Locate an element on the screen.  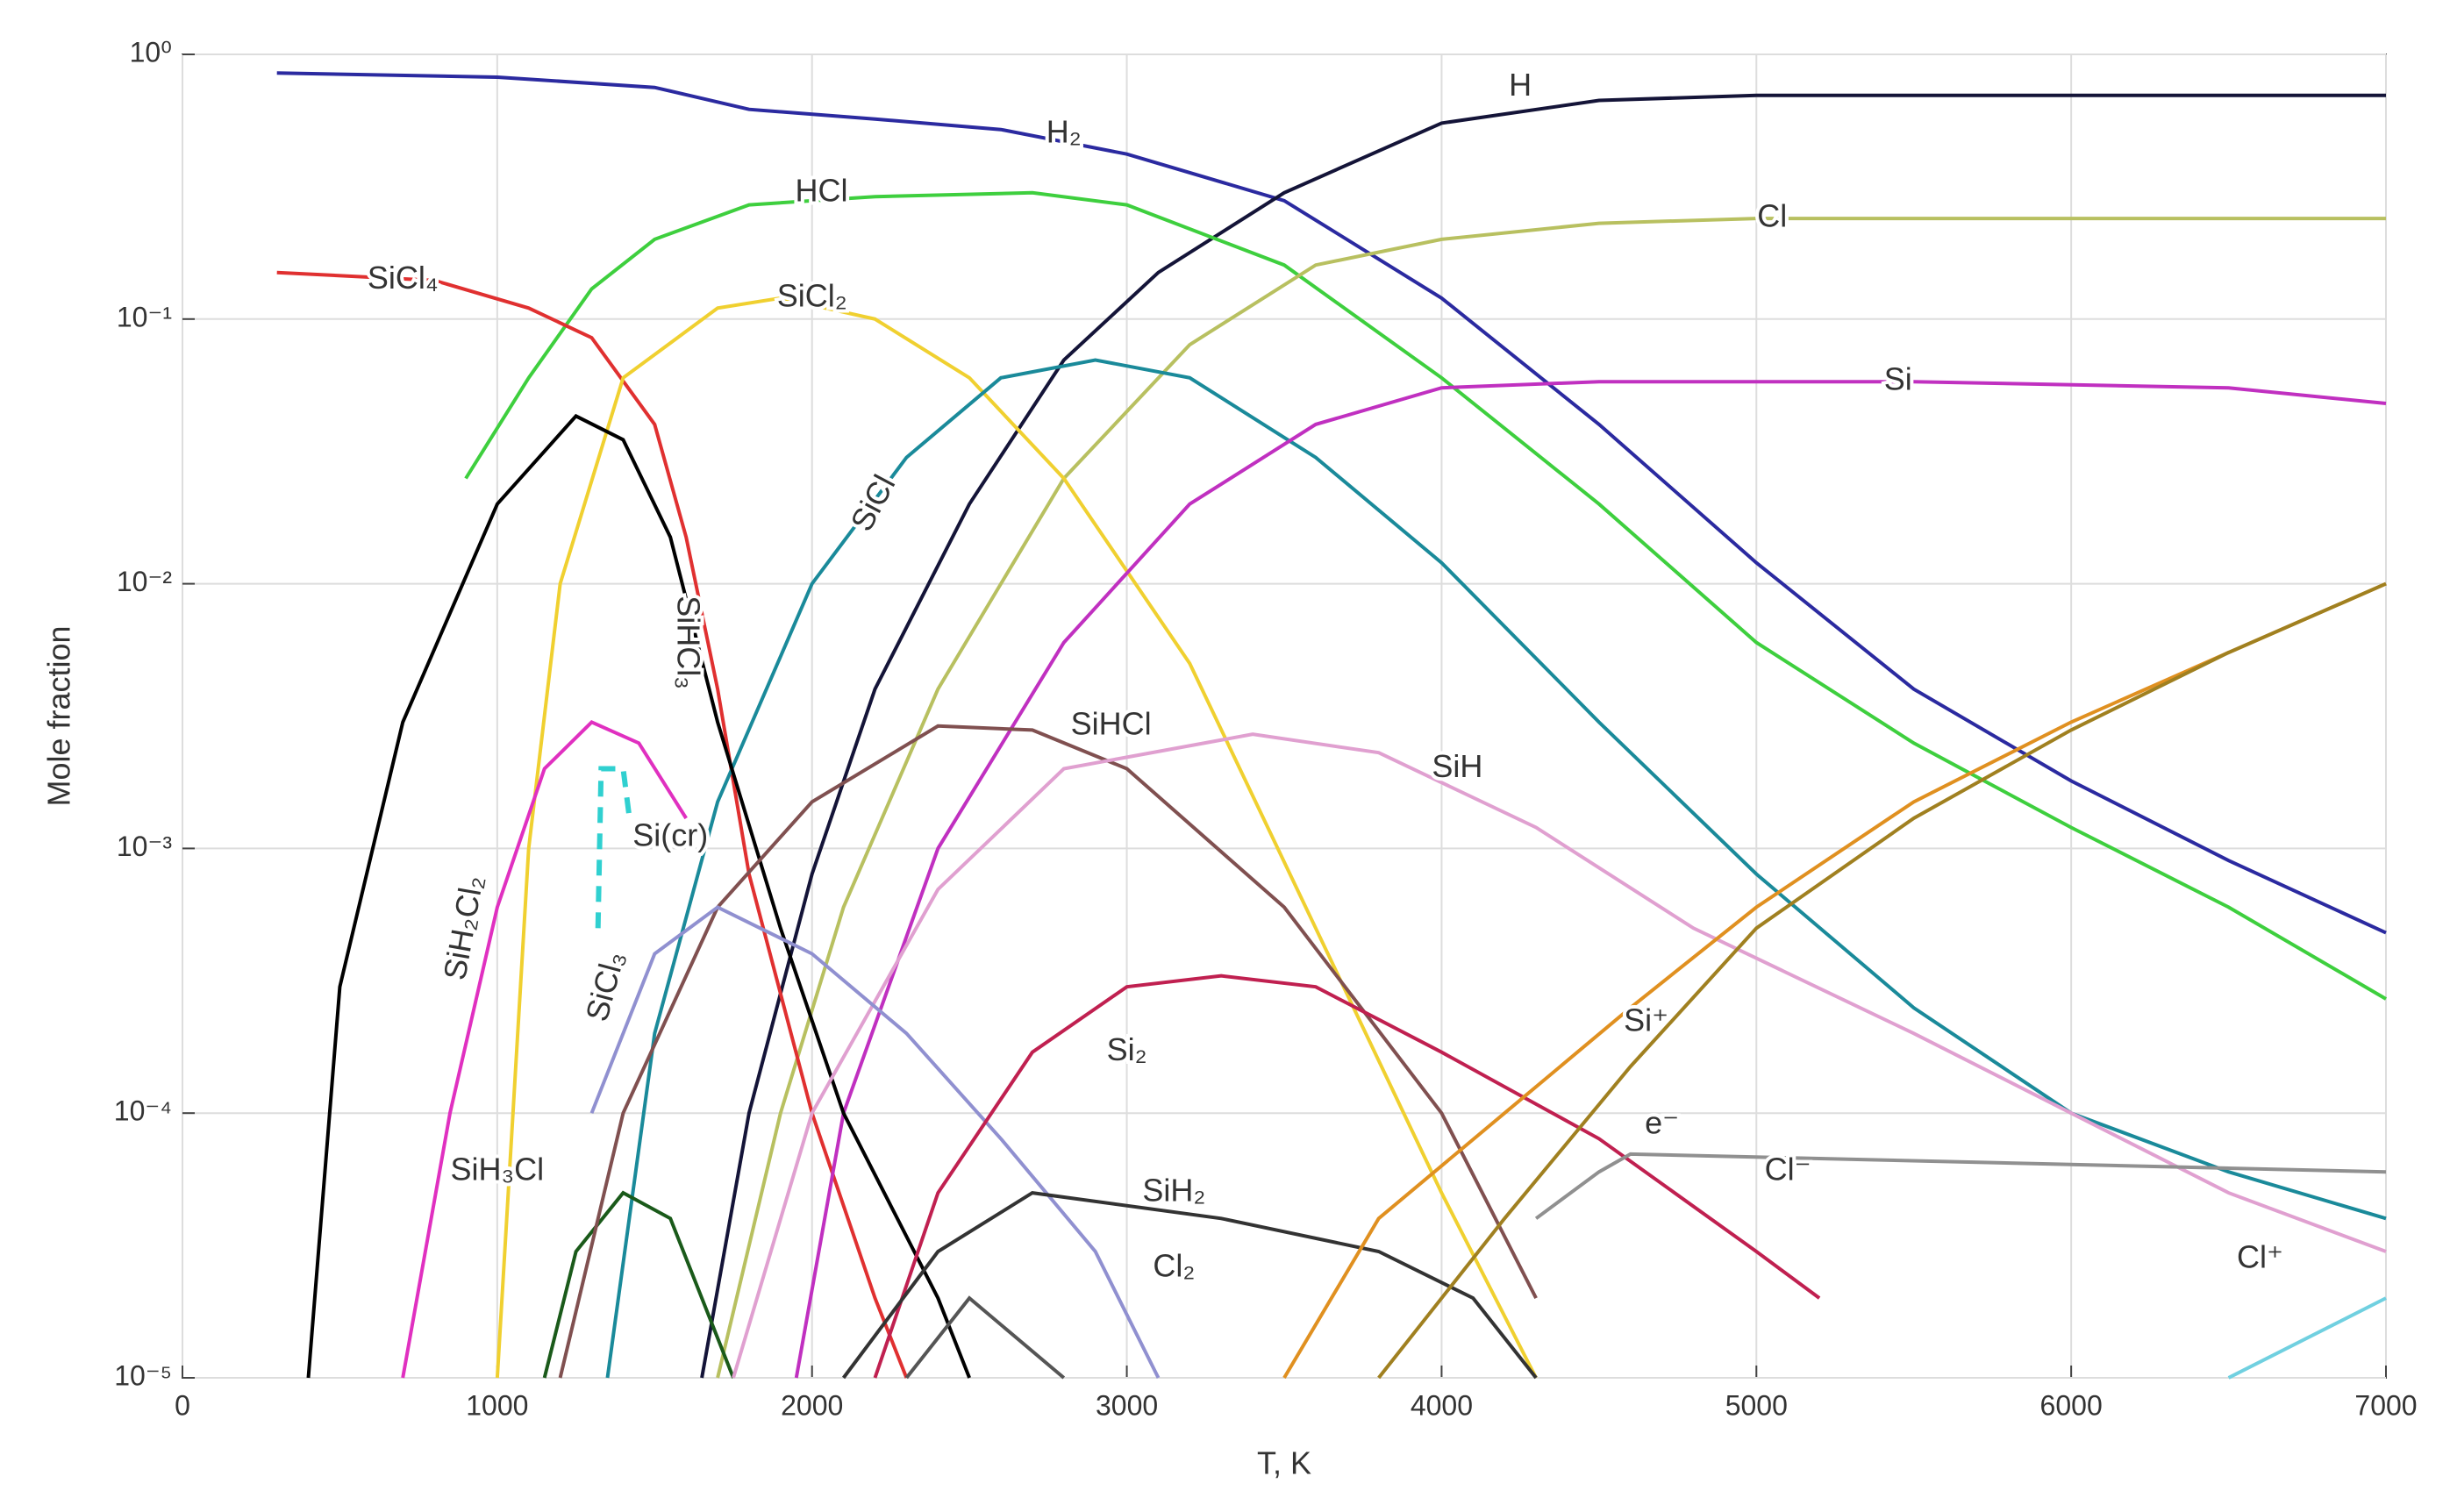
x-tick-label: 7000 is located at coordinates (2385, 1405).